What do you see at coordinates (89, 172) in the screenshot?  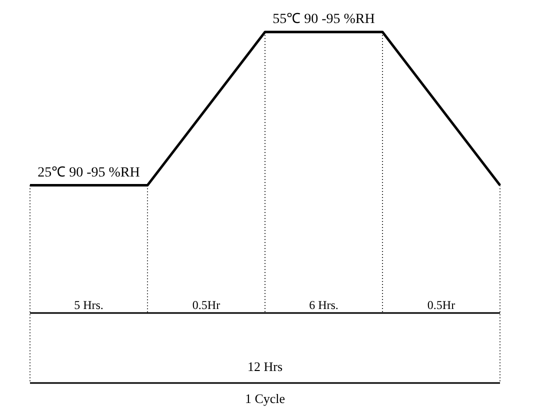 I see `annotation: 25℃ 90 -95 %RH` at bounding box center [89, 172].